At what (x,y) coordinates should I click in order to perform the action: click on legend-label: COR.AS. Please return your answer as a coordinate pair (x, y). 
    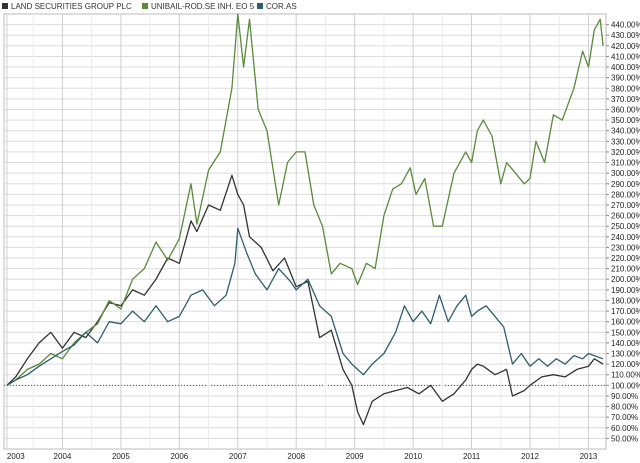
    Looking at the image, I should click on (281, 6).